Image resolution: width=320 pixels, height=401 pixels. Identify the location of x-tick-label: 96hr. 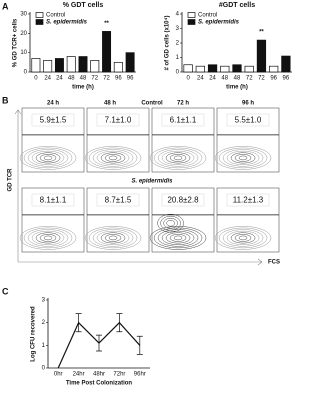
(140, 375).